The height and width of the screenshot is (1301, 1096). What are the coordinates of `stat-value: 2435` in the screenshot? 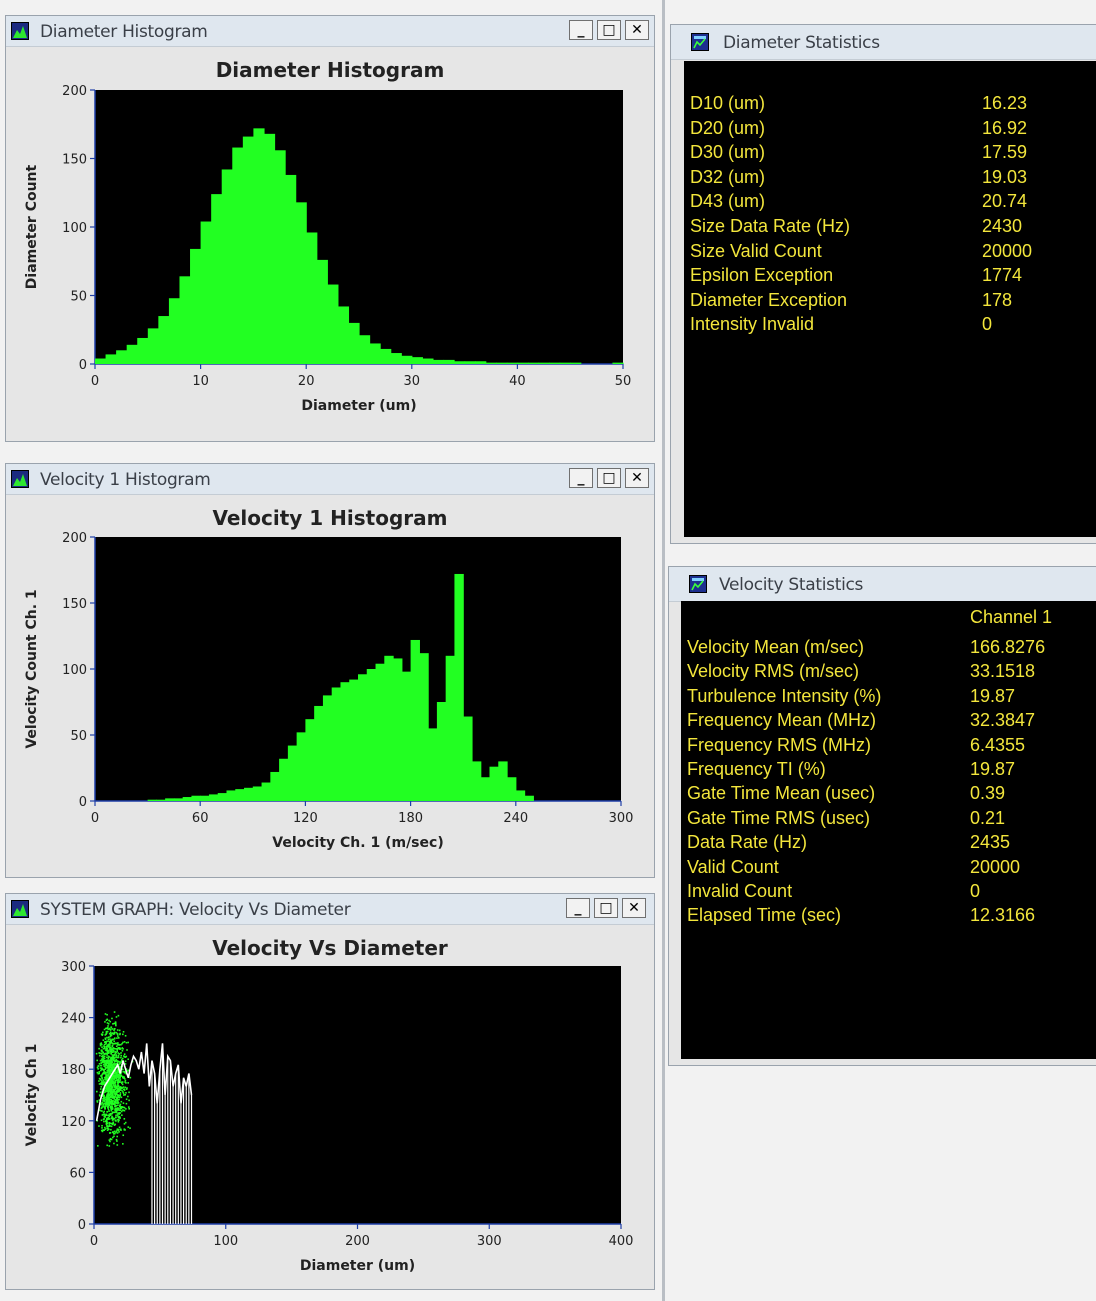 It's located at (990, 842).